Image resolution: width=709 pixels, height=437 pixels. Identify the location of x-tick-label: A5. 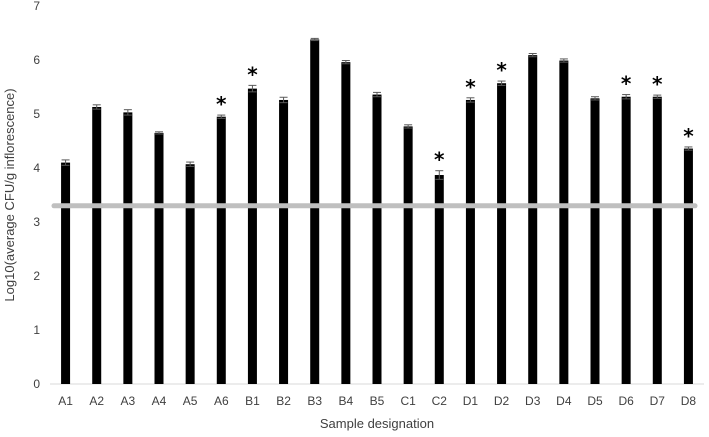
(190, 401).